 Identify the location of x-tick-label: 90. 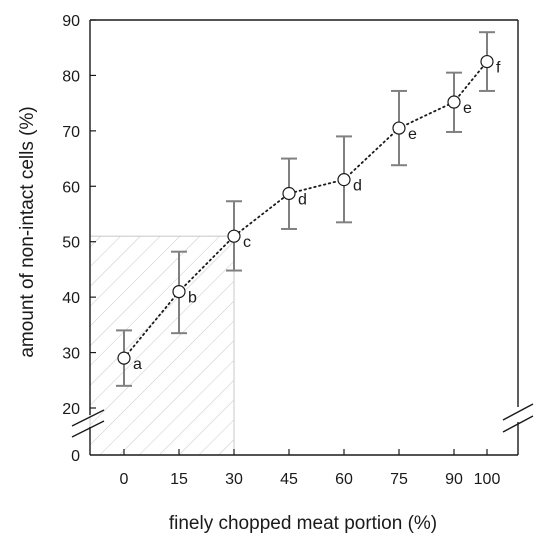
(454, 479).